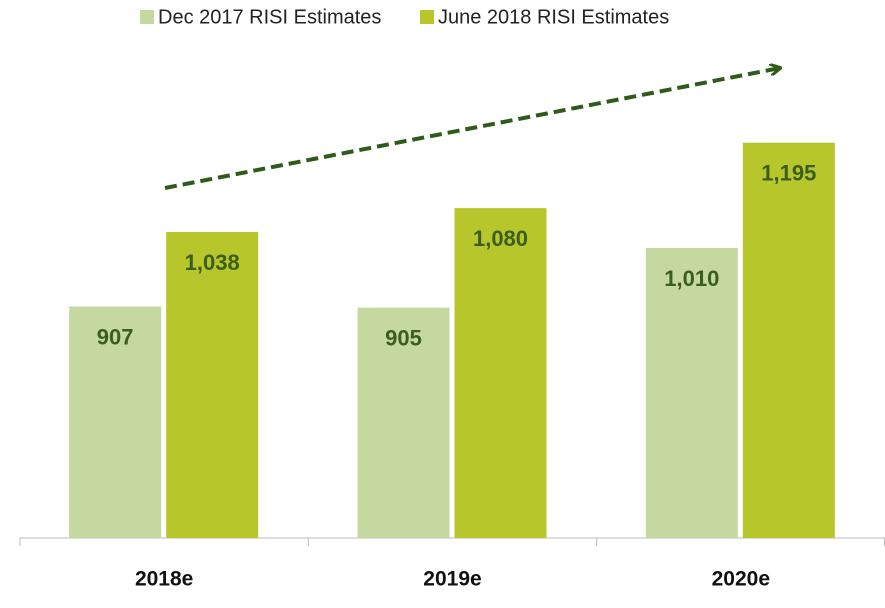 The image size is (885, 608). What do you see at coordinates (403, 337) in the screenshot?
I see `data-label: 905` at bounding box center [403, 337].